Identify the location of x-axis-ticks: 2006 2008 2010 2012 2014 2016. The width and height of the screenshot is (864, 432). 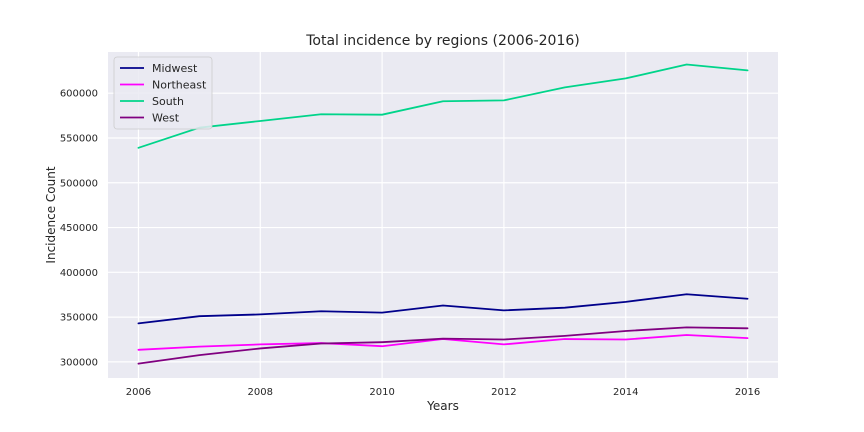
(443, 392).